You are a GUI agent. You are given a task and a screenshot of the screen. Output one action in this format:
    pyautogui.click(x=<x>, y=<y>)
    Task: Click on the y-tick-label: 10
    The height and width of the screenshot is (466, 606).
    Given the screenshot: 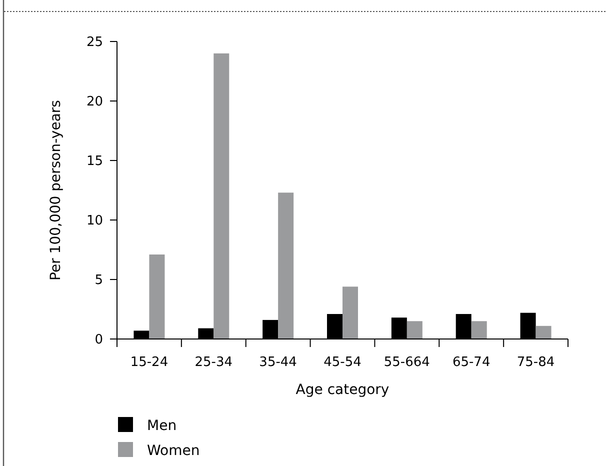 What is the action you would take?
    pyautogui.click(x=94, y=221)
    